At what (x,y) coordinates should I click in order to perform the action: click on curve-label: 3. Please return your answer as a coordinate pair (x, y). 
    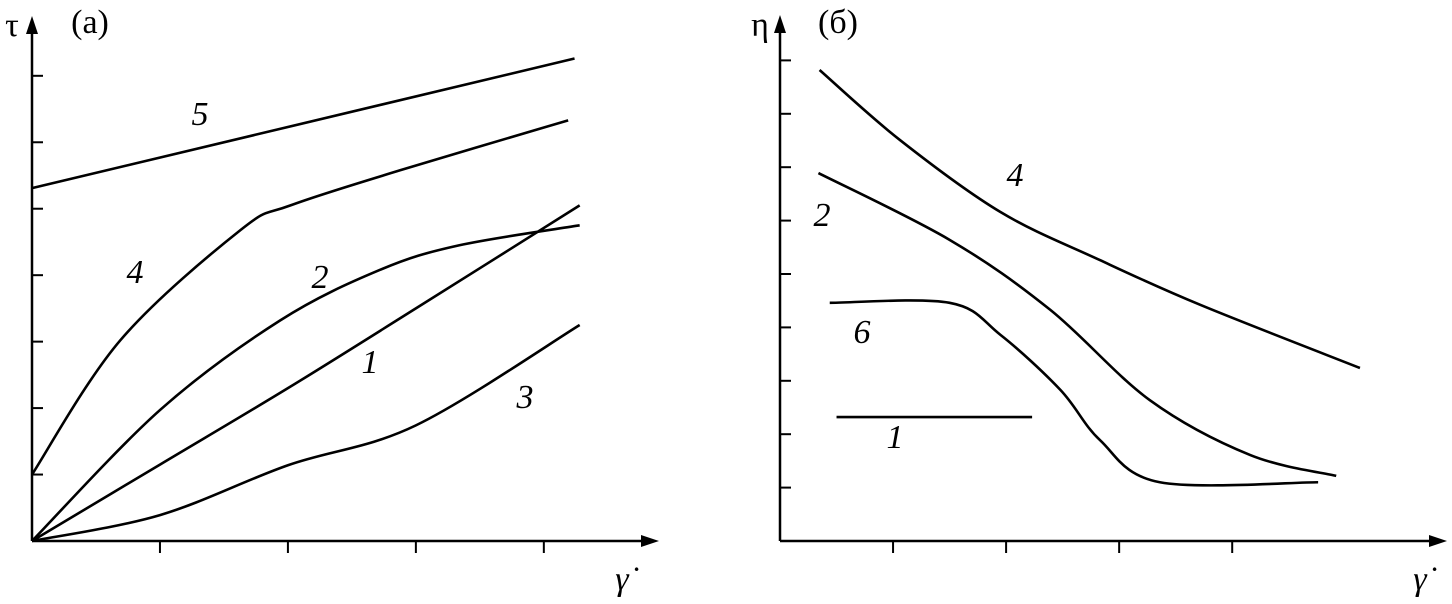
    Looking at the image, I should click on (525, 397).